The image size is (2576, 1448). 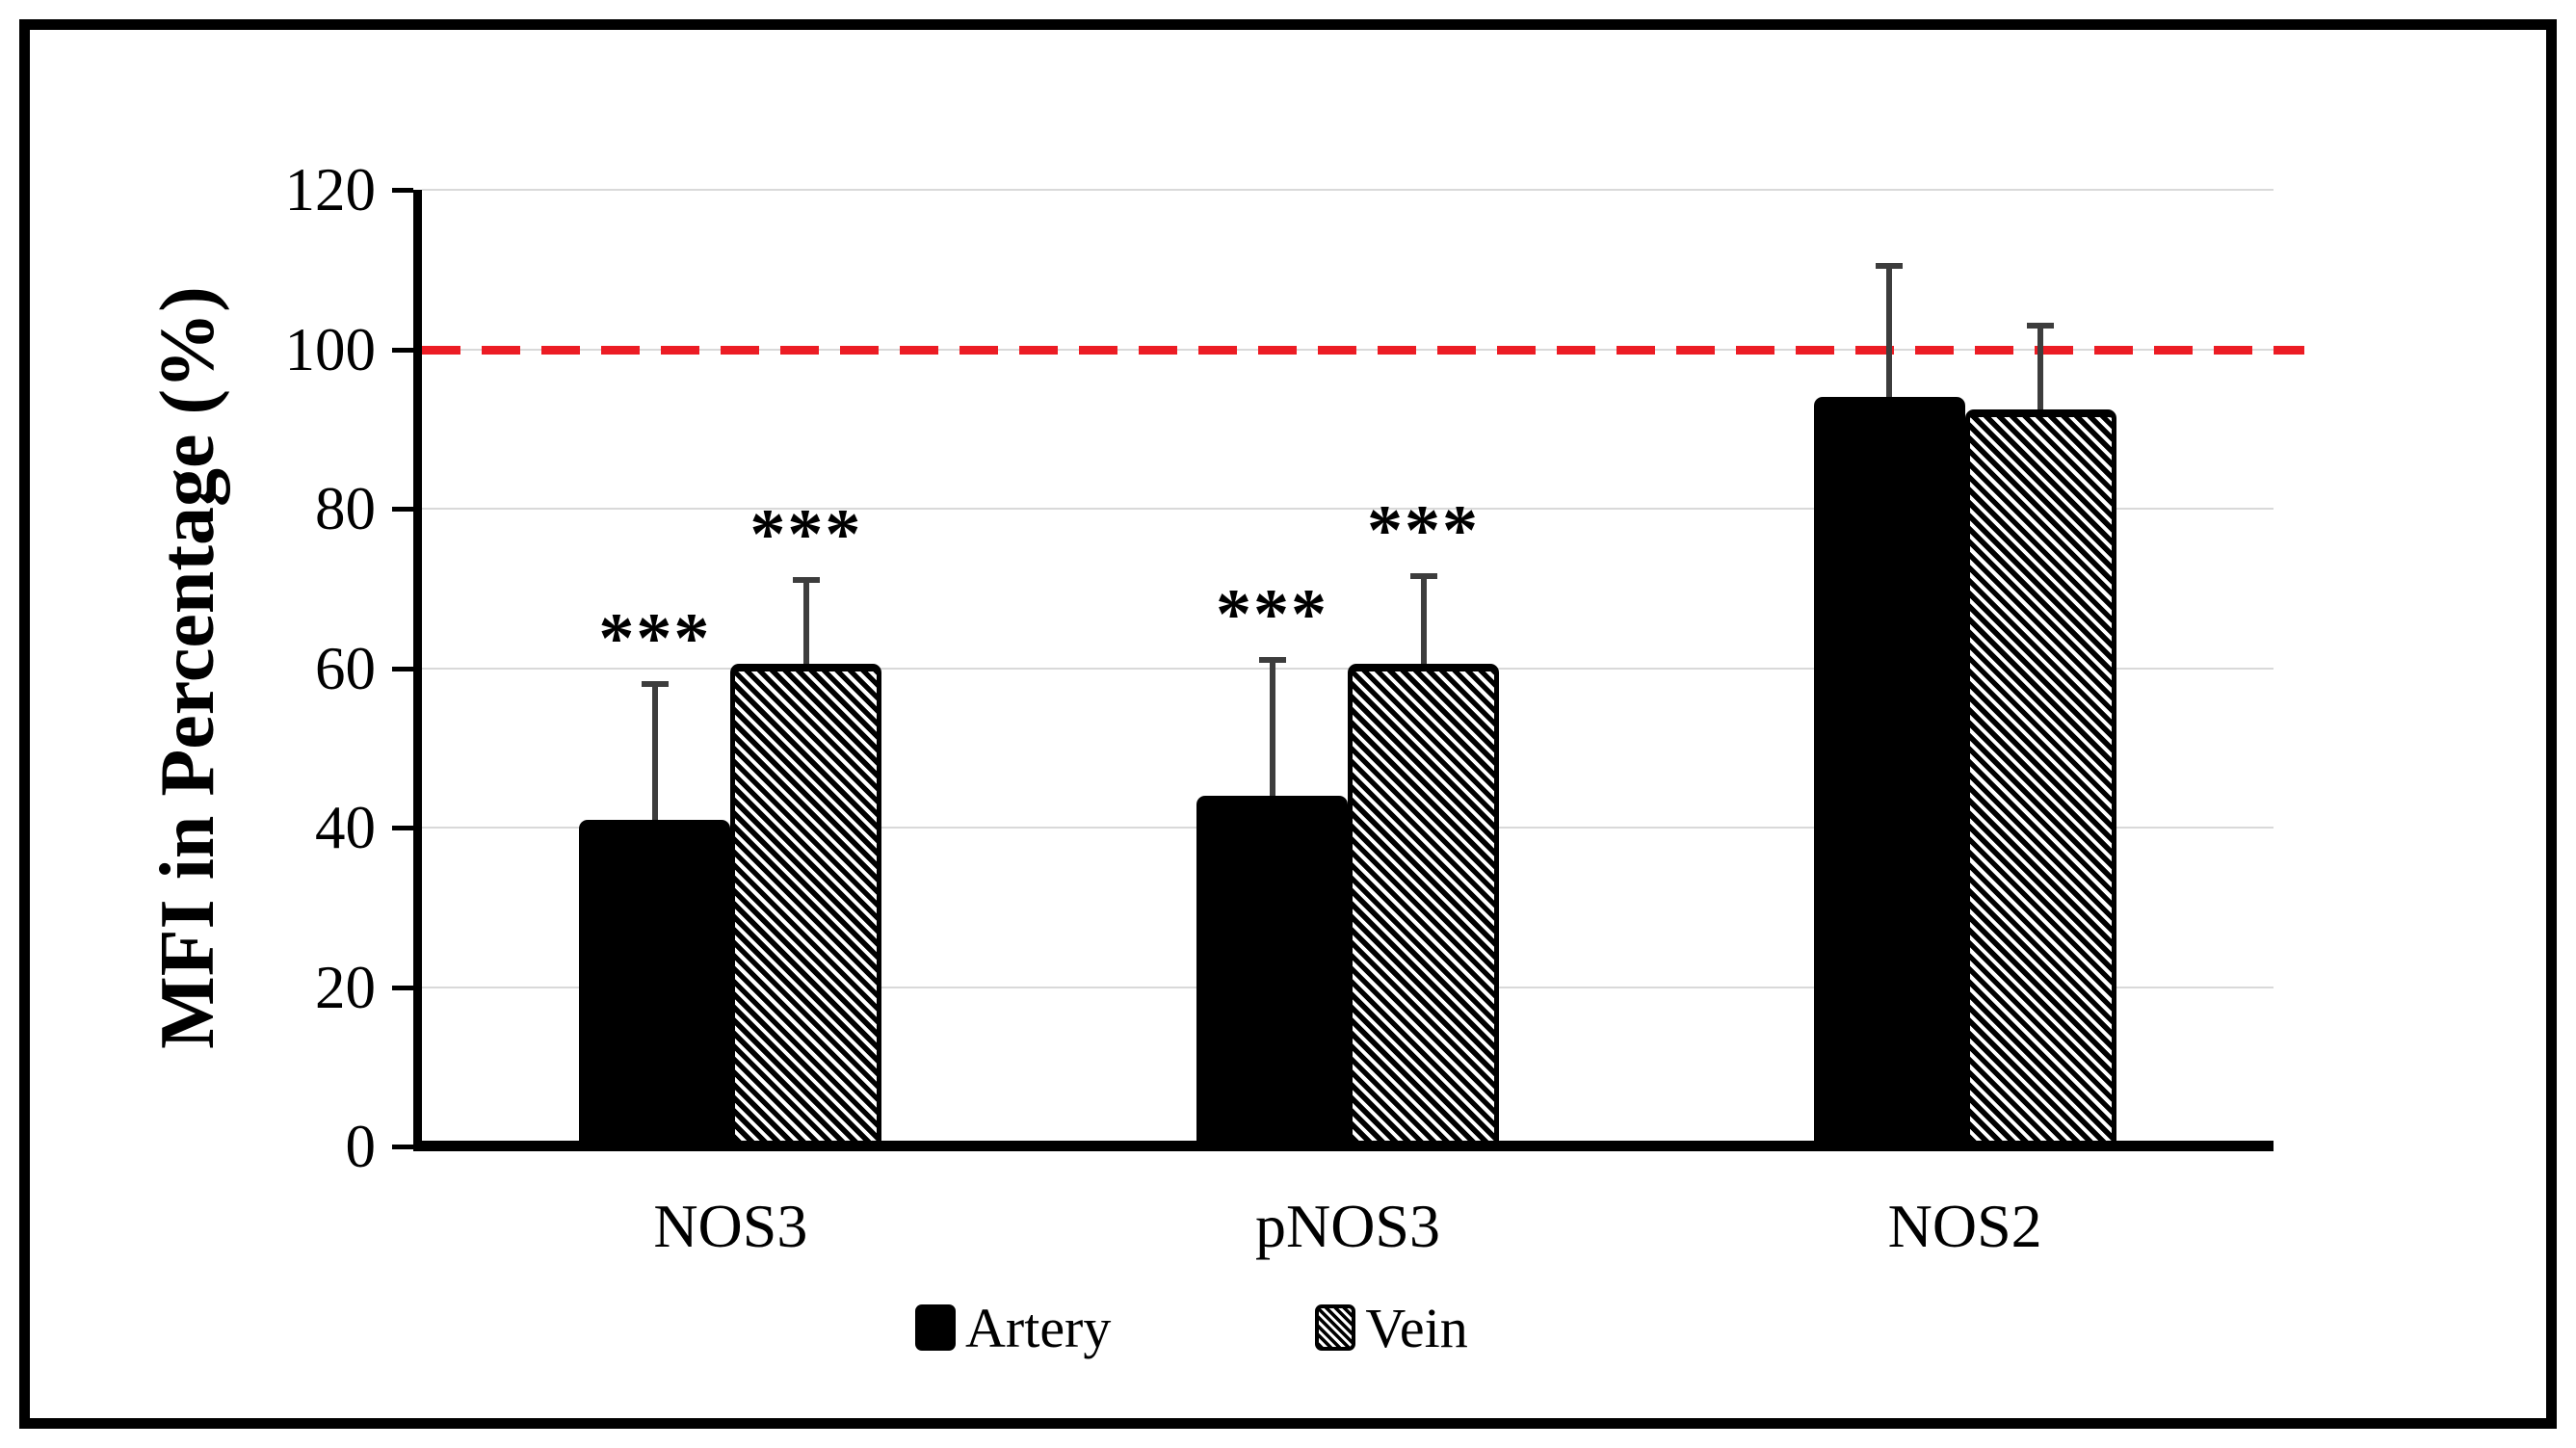 What do you see at coordinates (1272, 971) in the screenshot?
I see `bar-artery-pnos3` at bounding box center [1272, 971].